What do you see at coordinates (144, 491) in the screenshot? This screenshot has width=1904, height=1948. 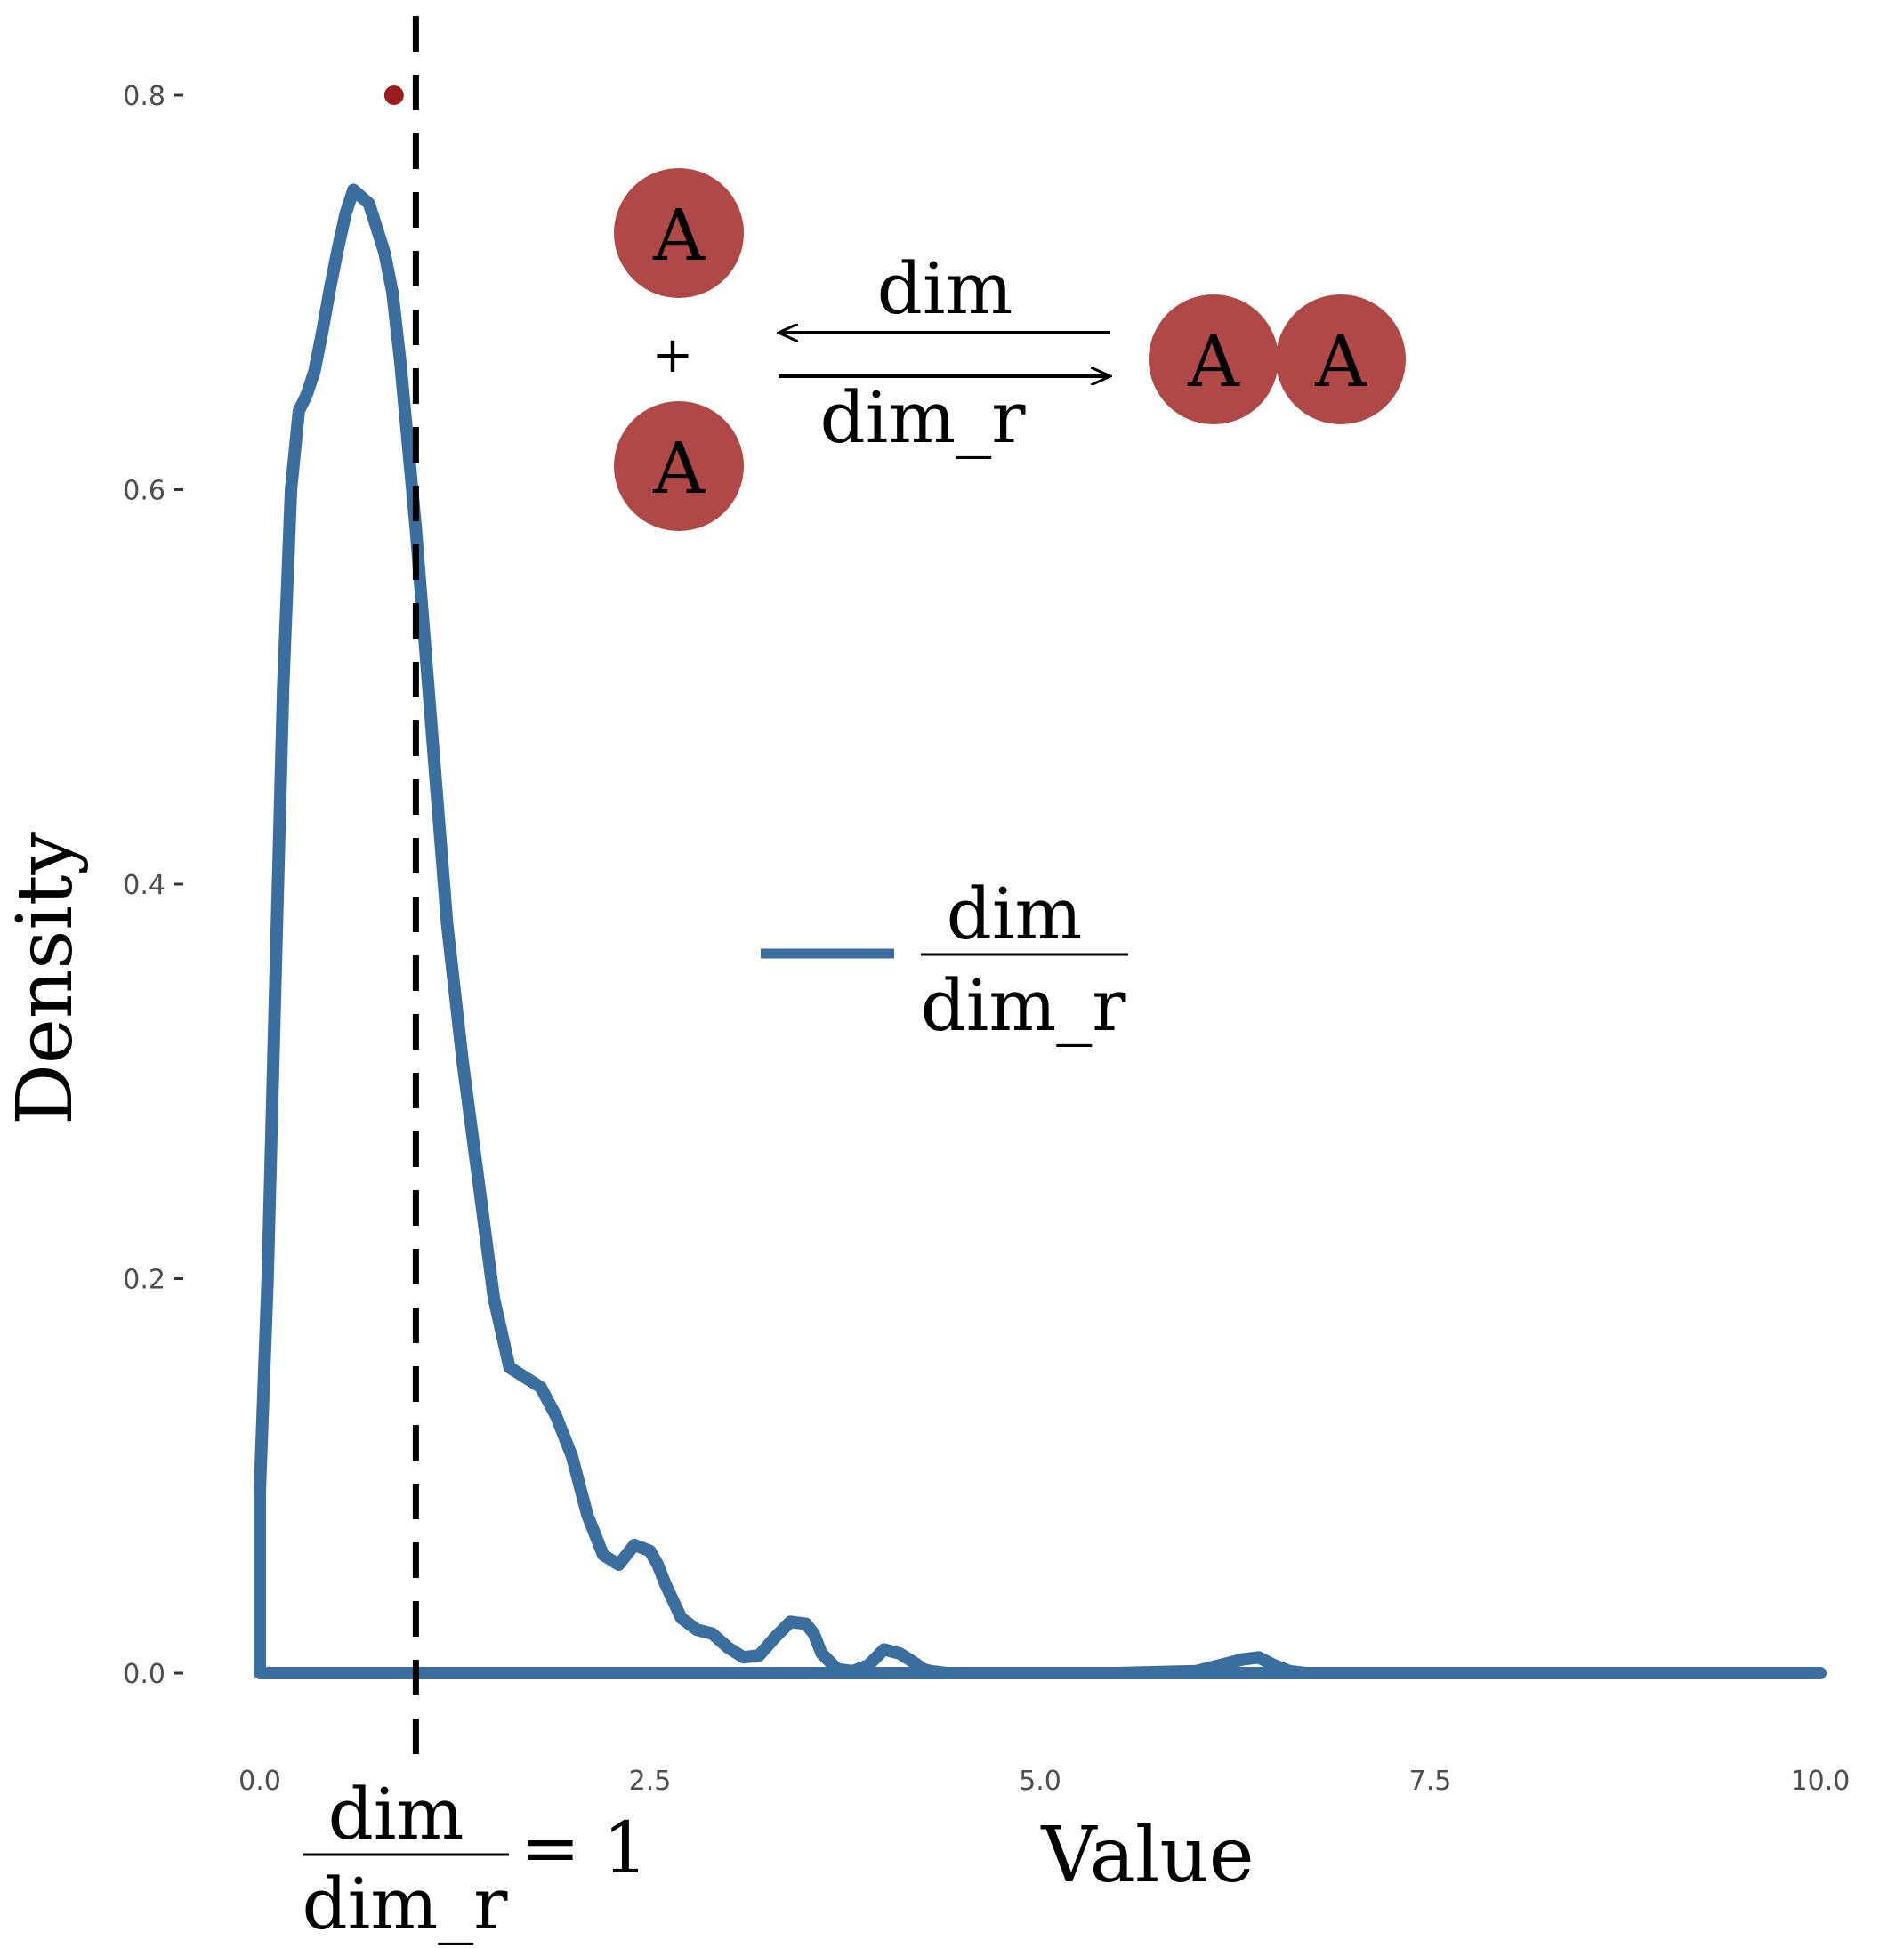 I see `y-tick-label: 0.6` at bounding box center [144, 491].